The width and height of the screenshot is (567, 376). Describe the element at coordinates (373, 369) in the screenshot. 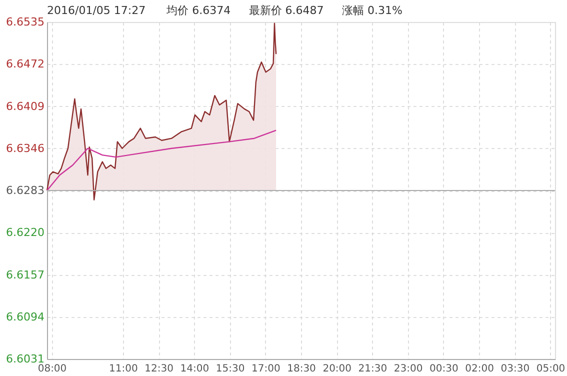

I see `x-tick-label: 21:30` at that location.